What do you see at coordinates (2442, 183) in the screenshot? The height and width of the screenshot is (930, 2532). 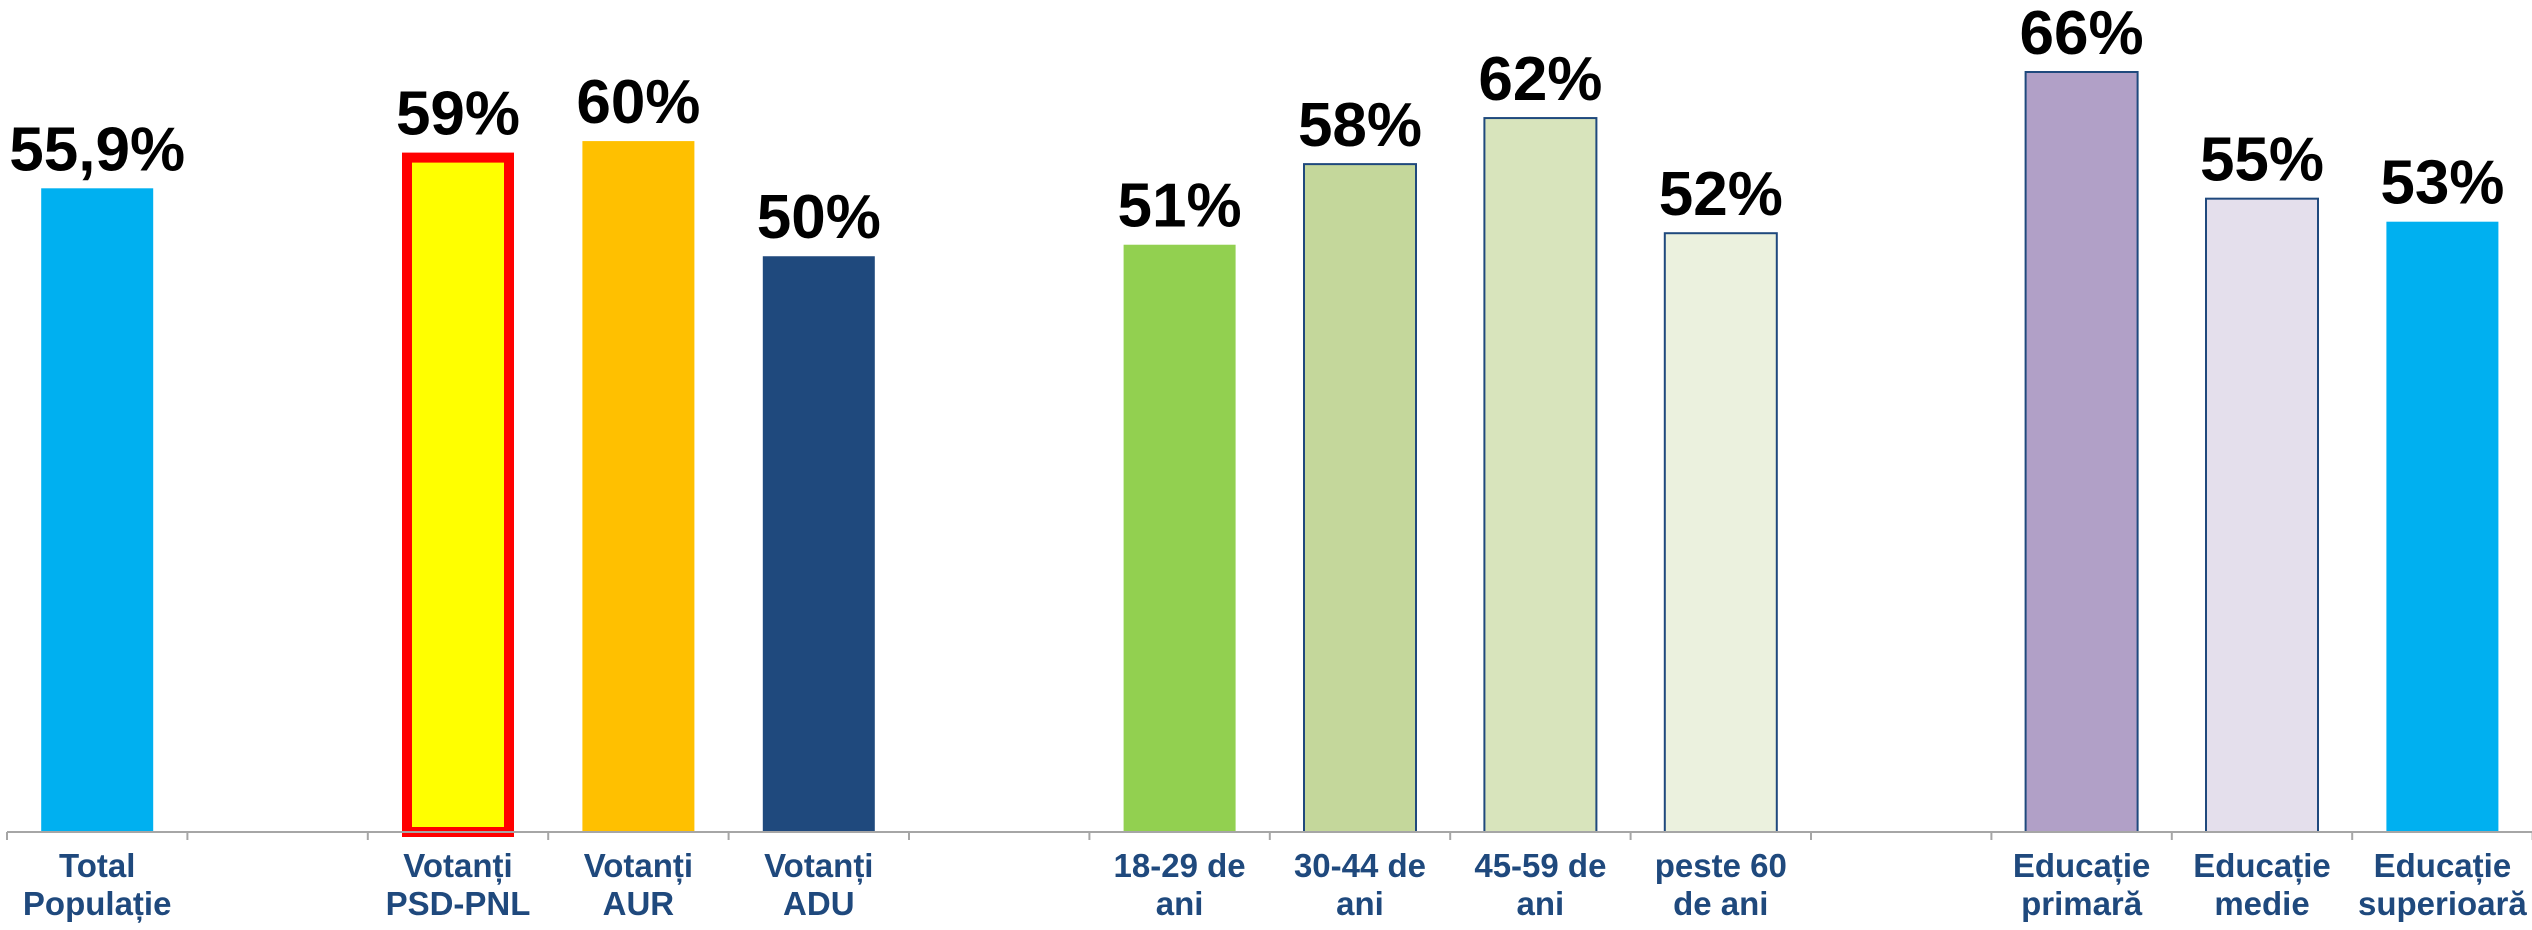 I see `value-label: 53%` at bounding box center [2442, 183].